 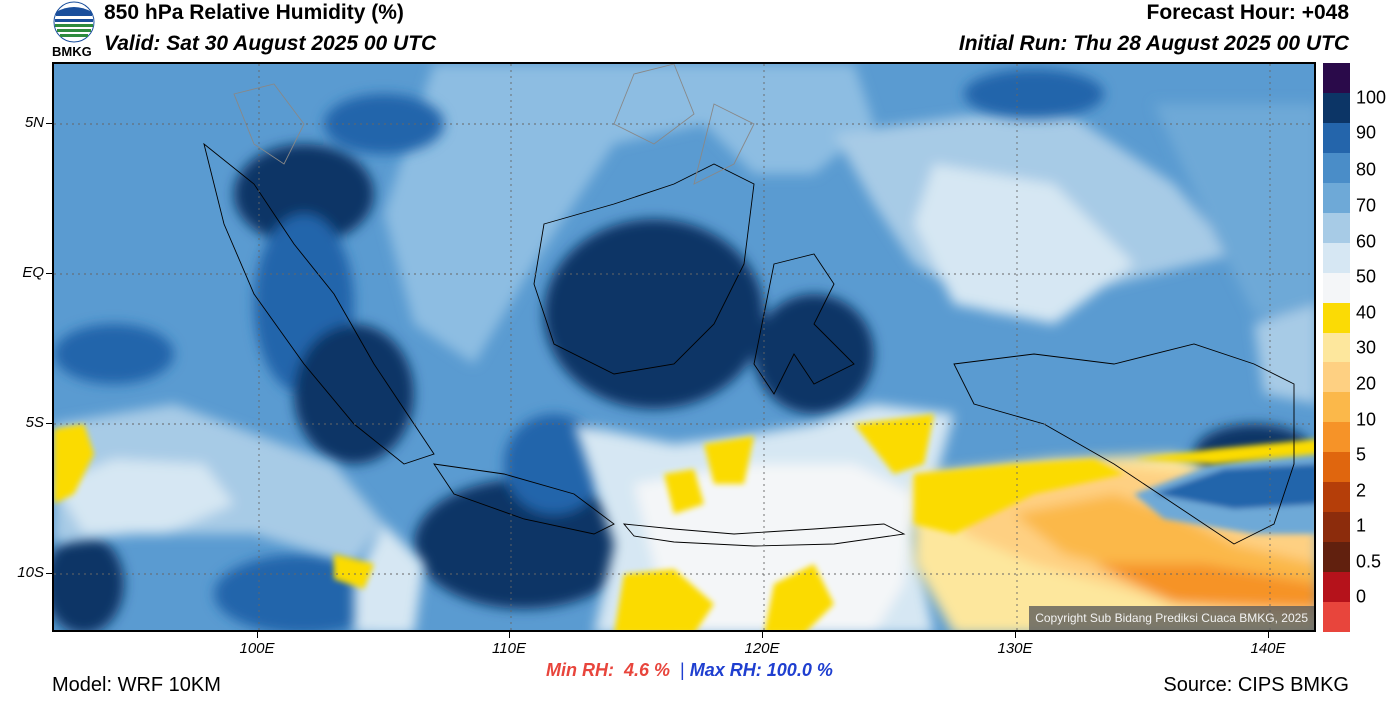 What do you see at coordinates (1366, 241) in the screenshot?
I see `colorbar-label: 60` at bounding box center [1366, 241].